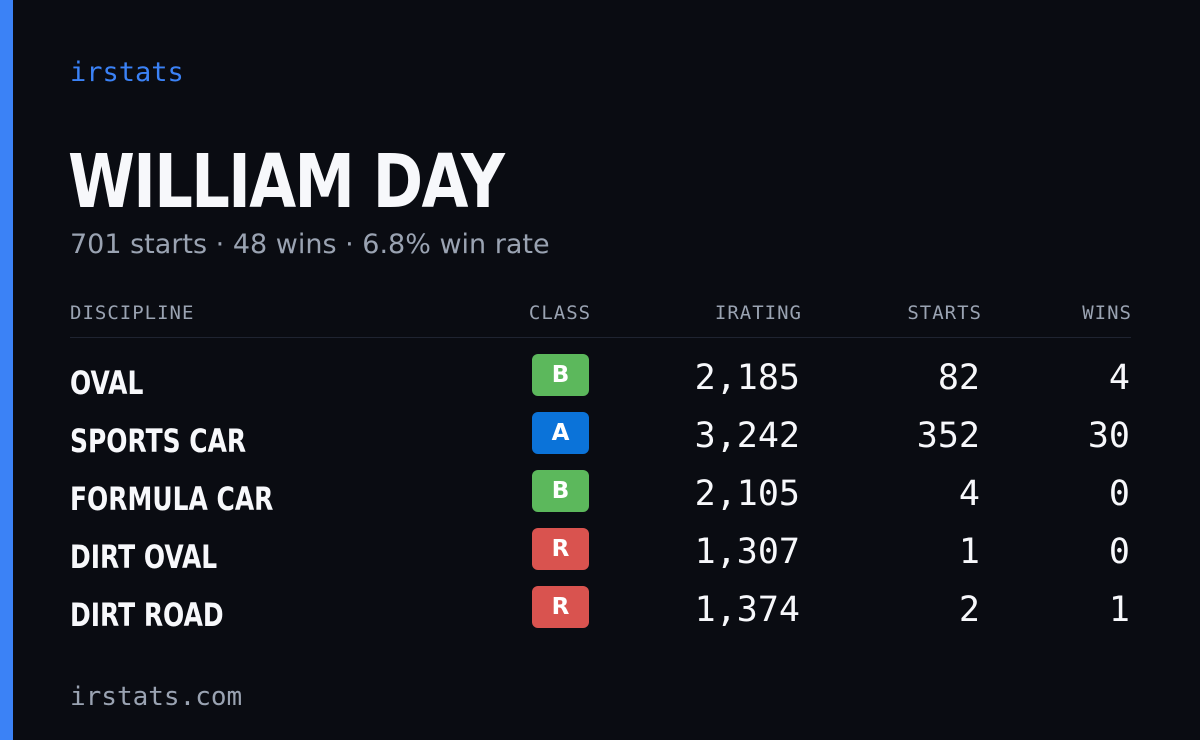 This screenshot has height=740, width=1200. Describe the element at coordinates (747, 378) in the screenshot. I see `irating-value: 2,185` at that location.